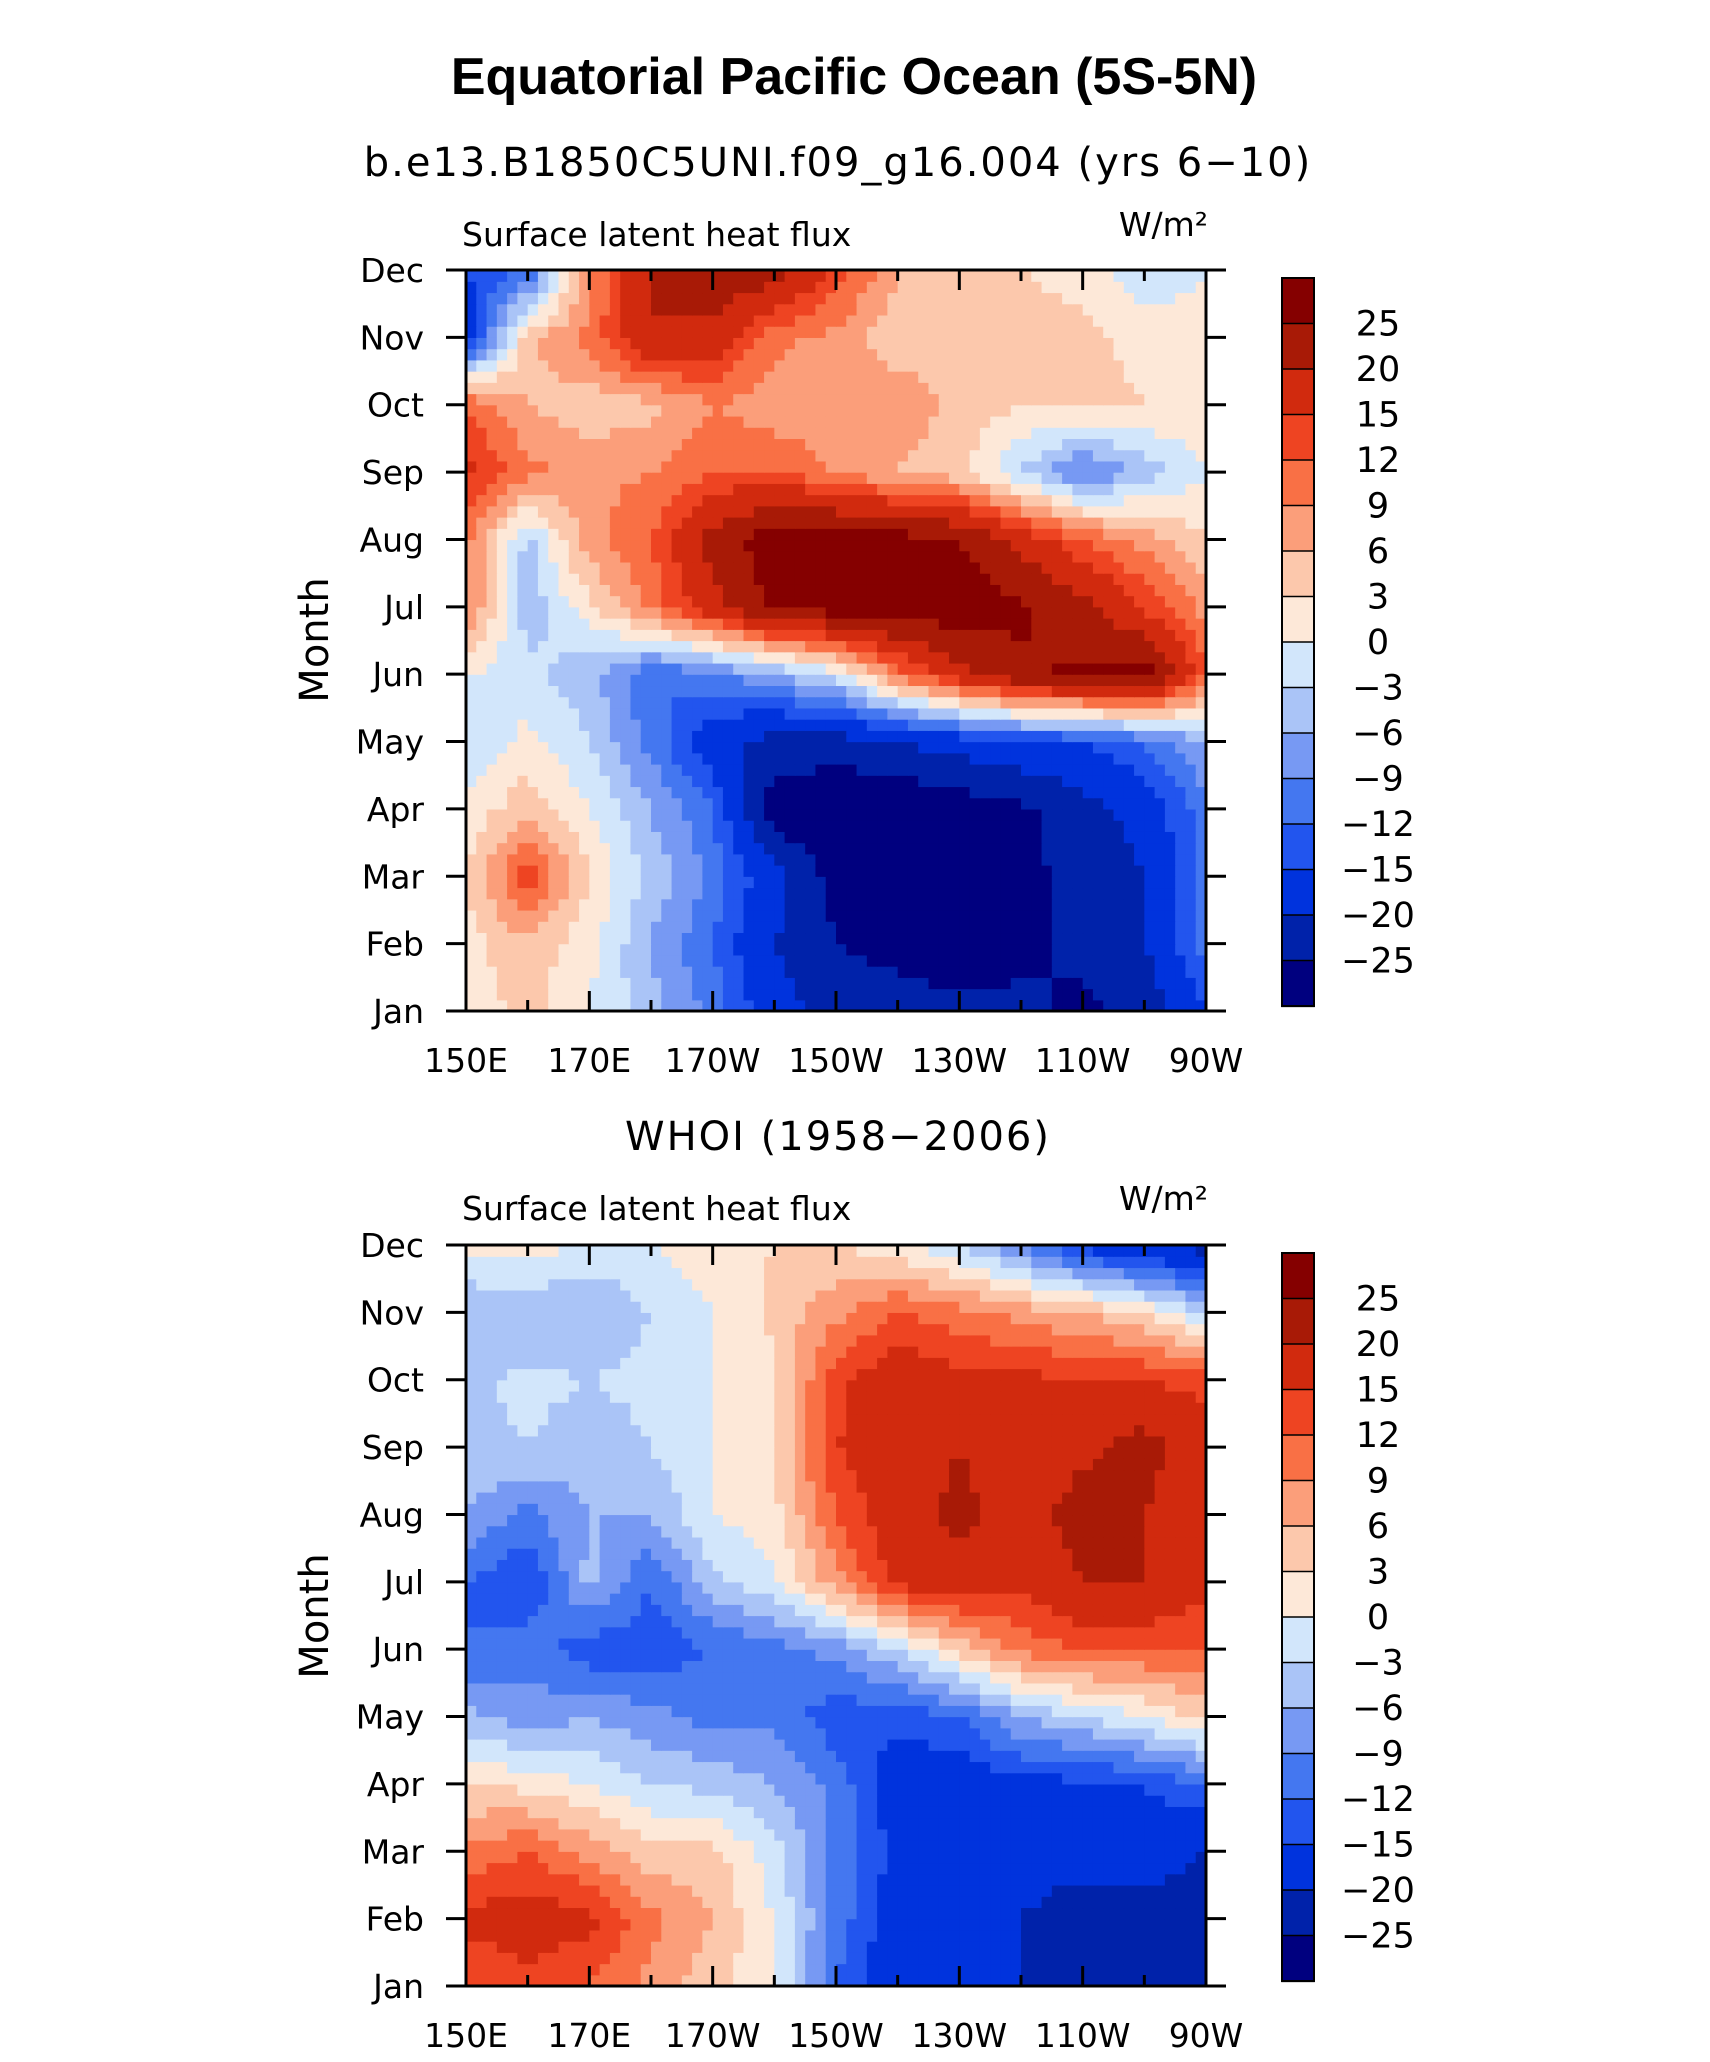 This screenshot has width=1710, height=2062. I want to click on colorbar-label: 9, so click(1378, 507).